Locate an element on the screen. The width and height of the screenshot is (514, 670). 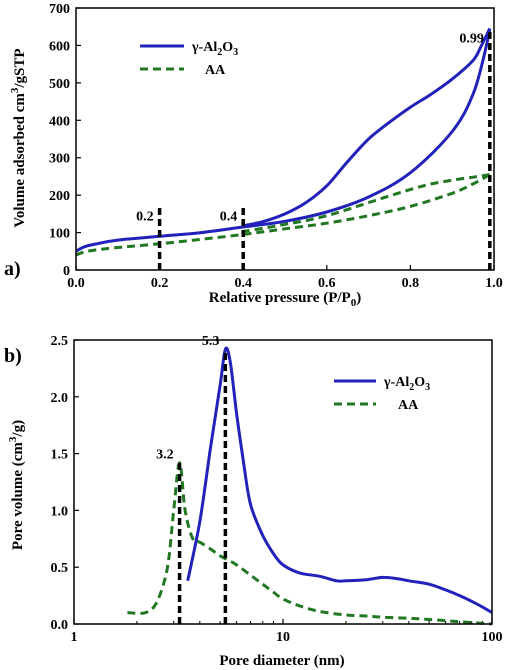
y-tick-label: 400 is located at coordinates (59, 121).